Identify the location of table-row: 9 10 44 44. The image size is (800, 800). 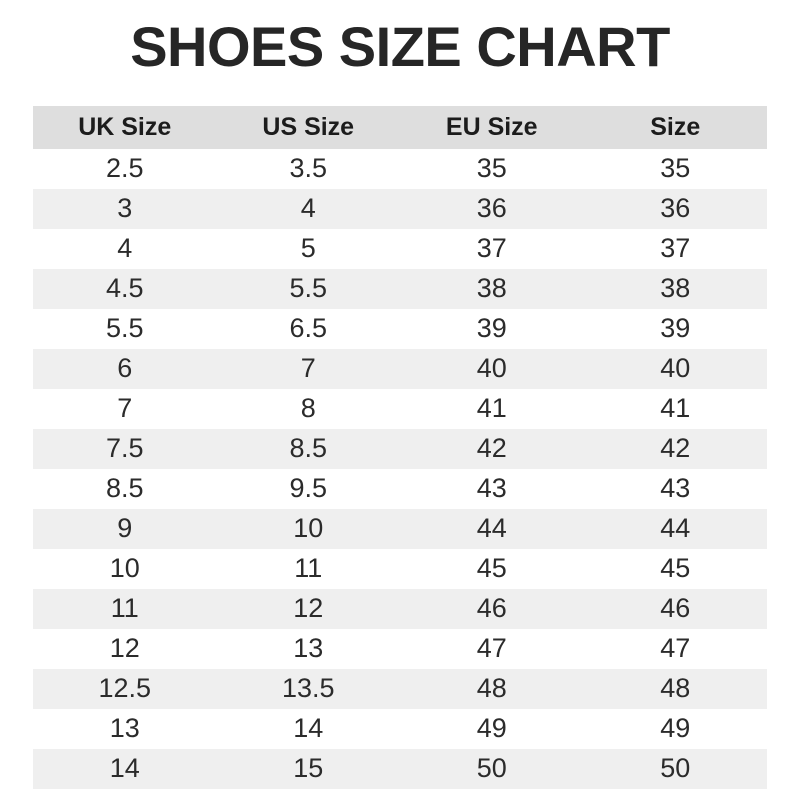
(400, 528).